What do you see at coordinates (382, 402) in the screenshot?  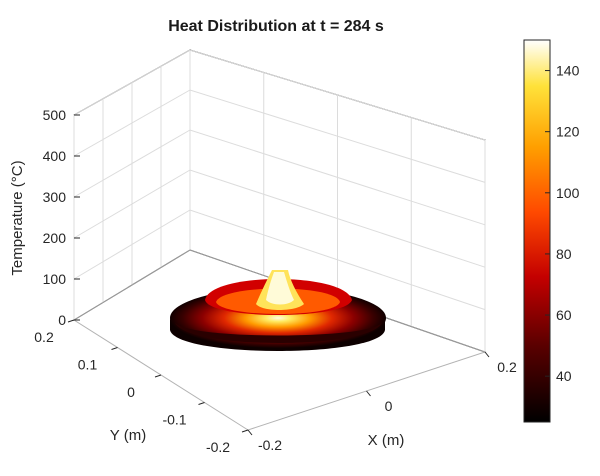 I see `x-axis-ticks: -0.2 0 0.2` at bounding box center [382, 402].